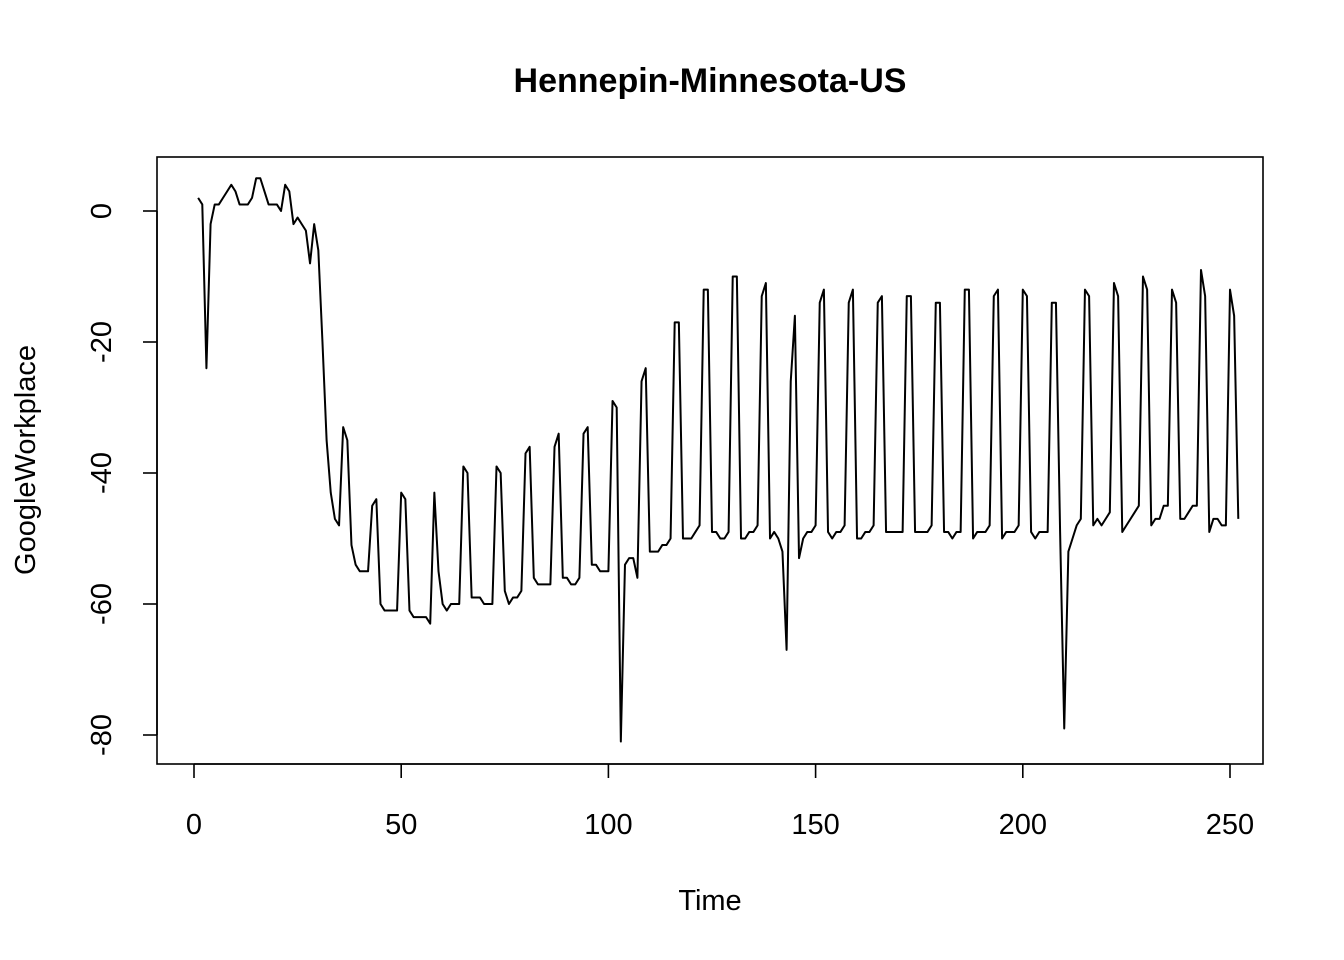  I want to click on y-tick-label: -40, so click(102, 473).